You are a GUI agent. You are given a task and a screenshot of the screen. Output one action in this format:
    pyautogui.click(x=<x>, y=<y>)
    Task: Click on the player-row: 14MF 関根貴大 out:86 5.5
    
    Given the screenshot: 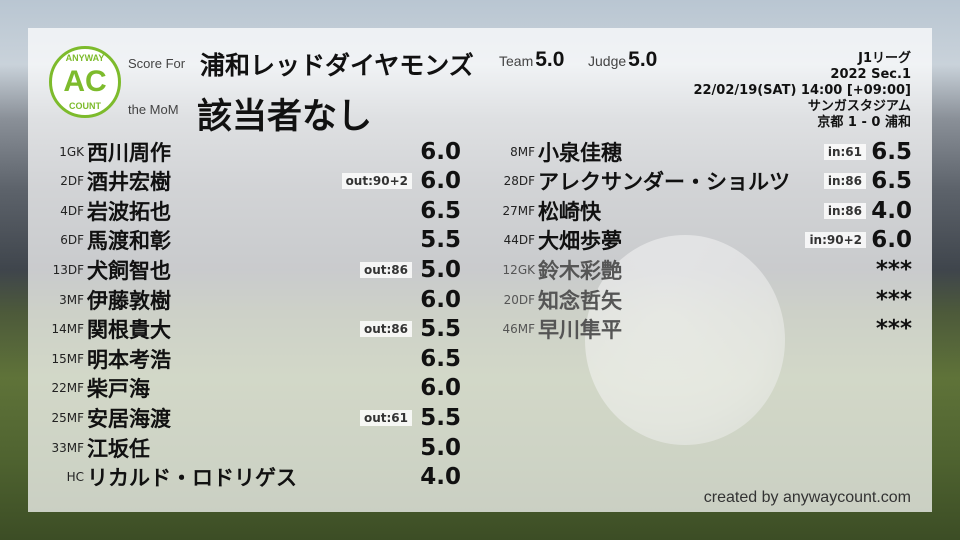 What is the action you would take?
    pyautogui.click(x=480, y=329)
    